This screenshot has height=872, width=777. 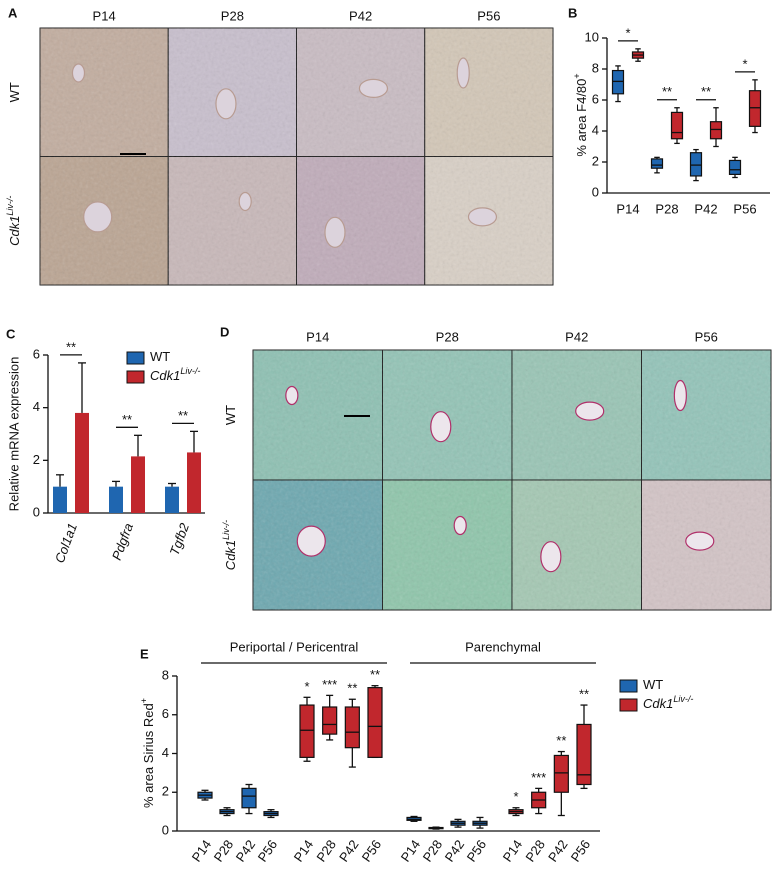 I want to click on y-axis-label-base: % area F4/80, so click(x=581, y=118).